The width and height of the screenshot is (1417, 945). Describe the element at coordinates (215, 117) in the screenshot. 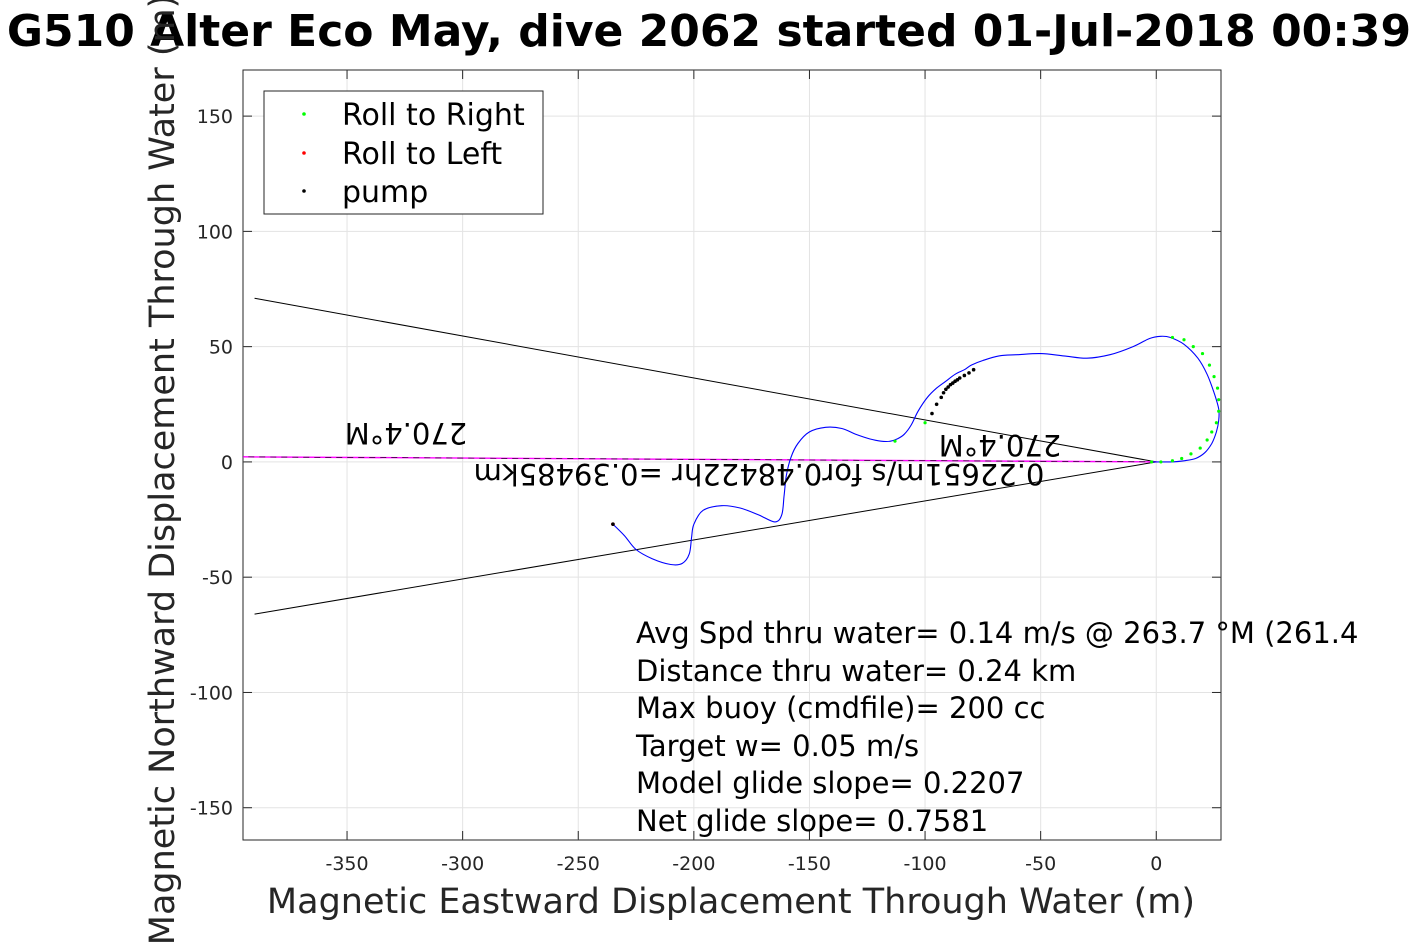

I see `y-tick-label: 150` at that location.